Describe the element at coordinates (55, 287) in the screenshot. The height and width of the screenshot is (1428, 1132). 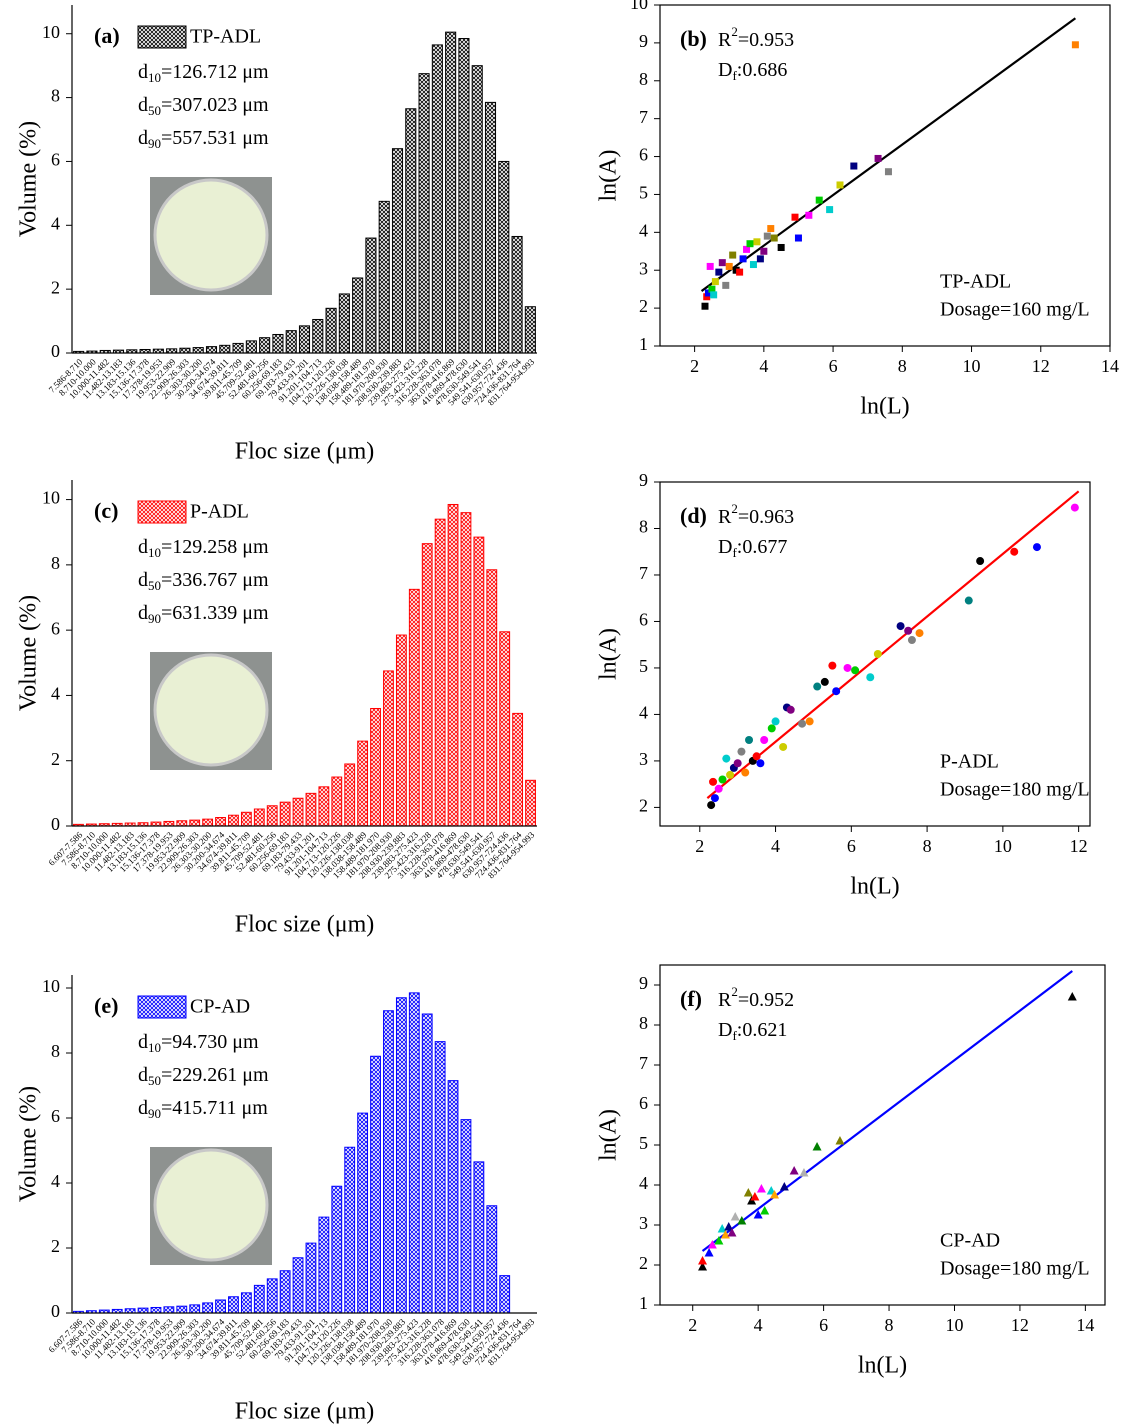
I see `y-tick-label: 2` at that location.